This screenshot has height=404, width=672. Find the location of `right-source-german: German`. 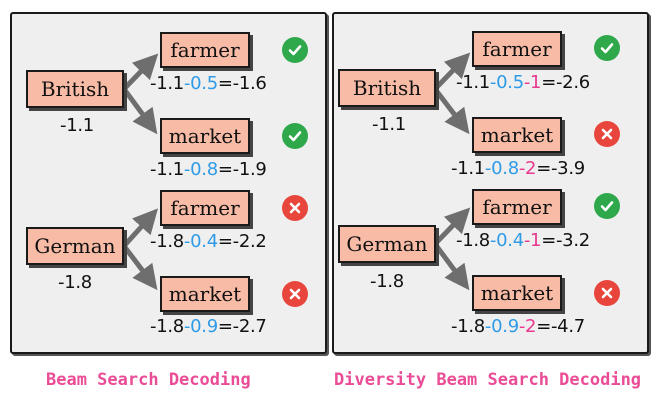

right-source-german: German is located at coordinates (387, 244).